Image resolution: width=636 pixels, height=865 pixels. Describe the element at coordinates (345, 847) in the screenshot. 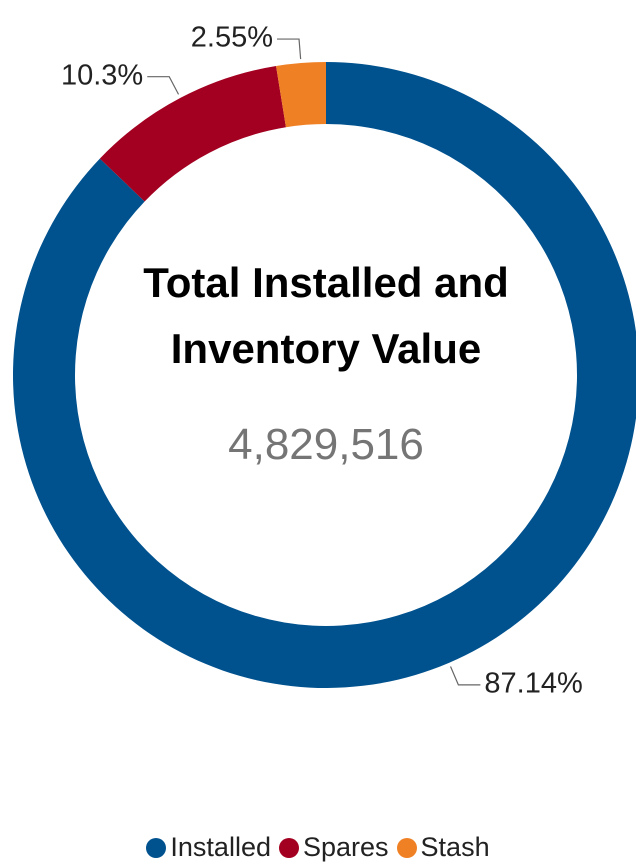

I see `legend-label: Spares` at that location.